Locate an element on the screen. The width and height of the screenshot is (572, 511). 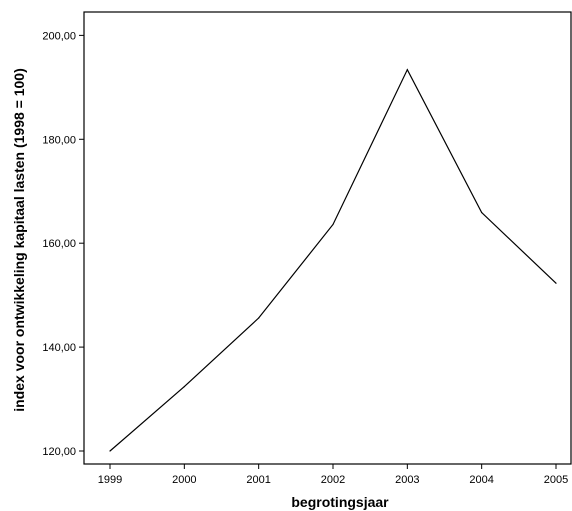
x-tick-label: 2004 is located at coordinates (481, 480).